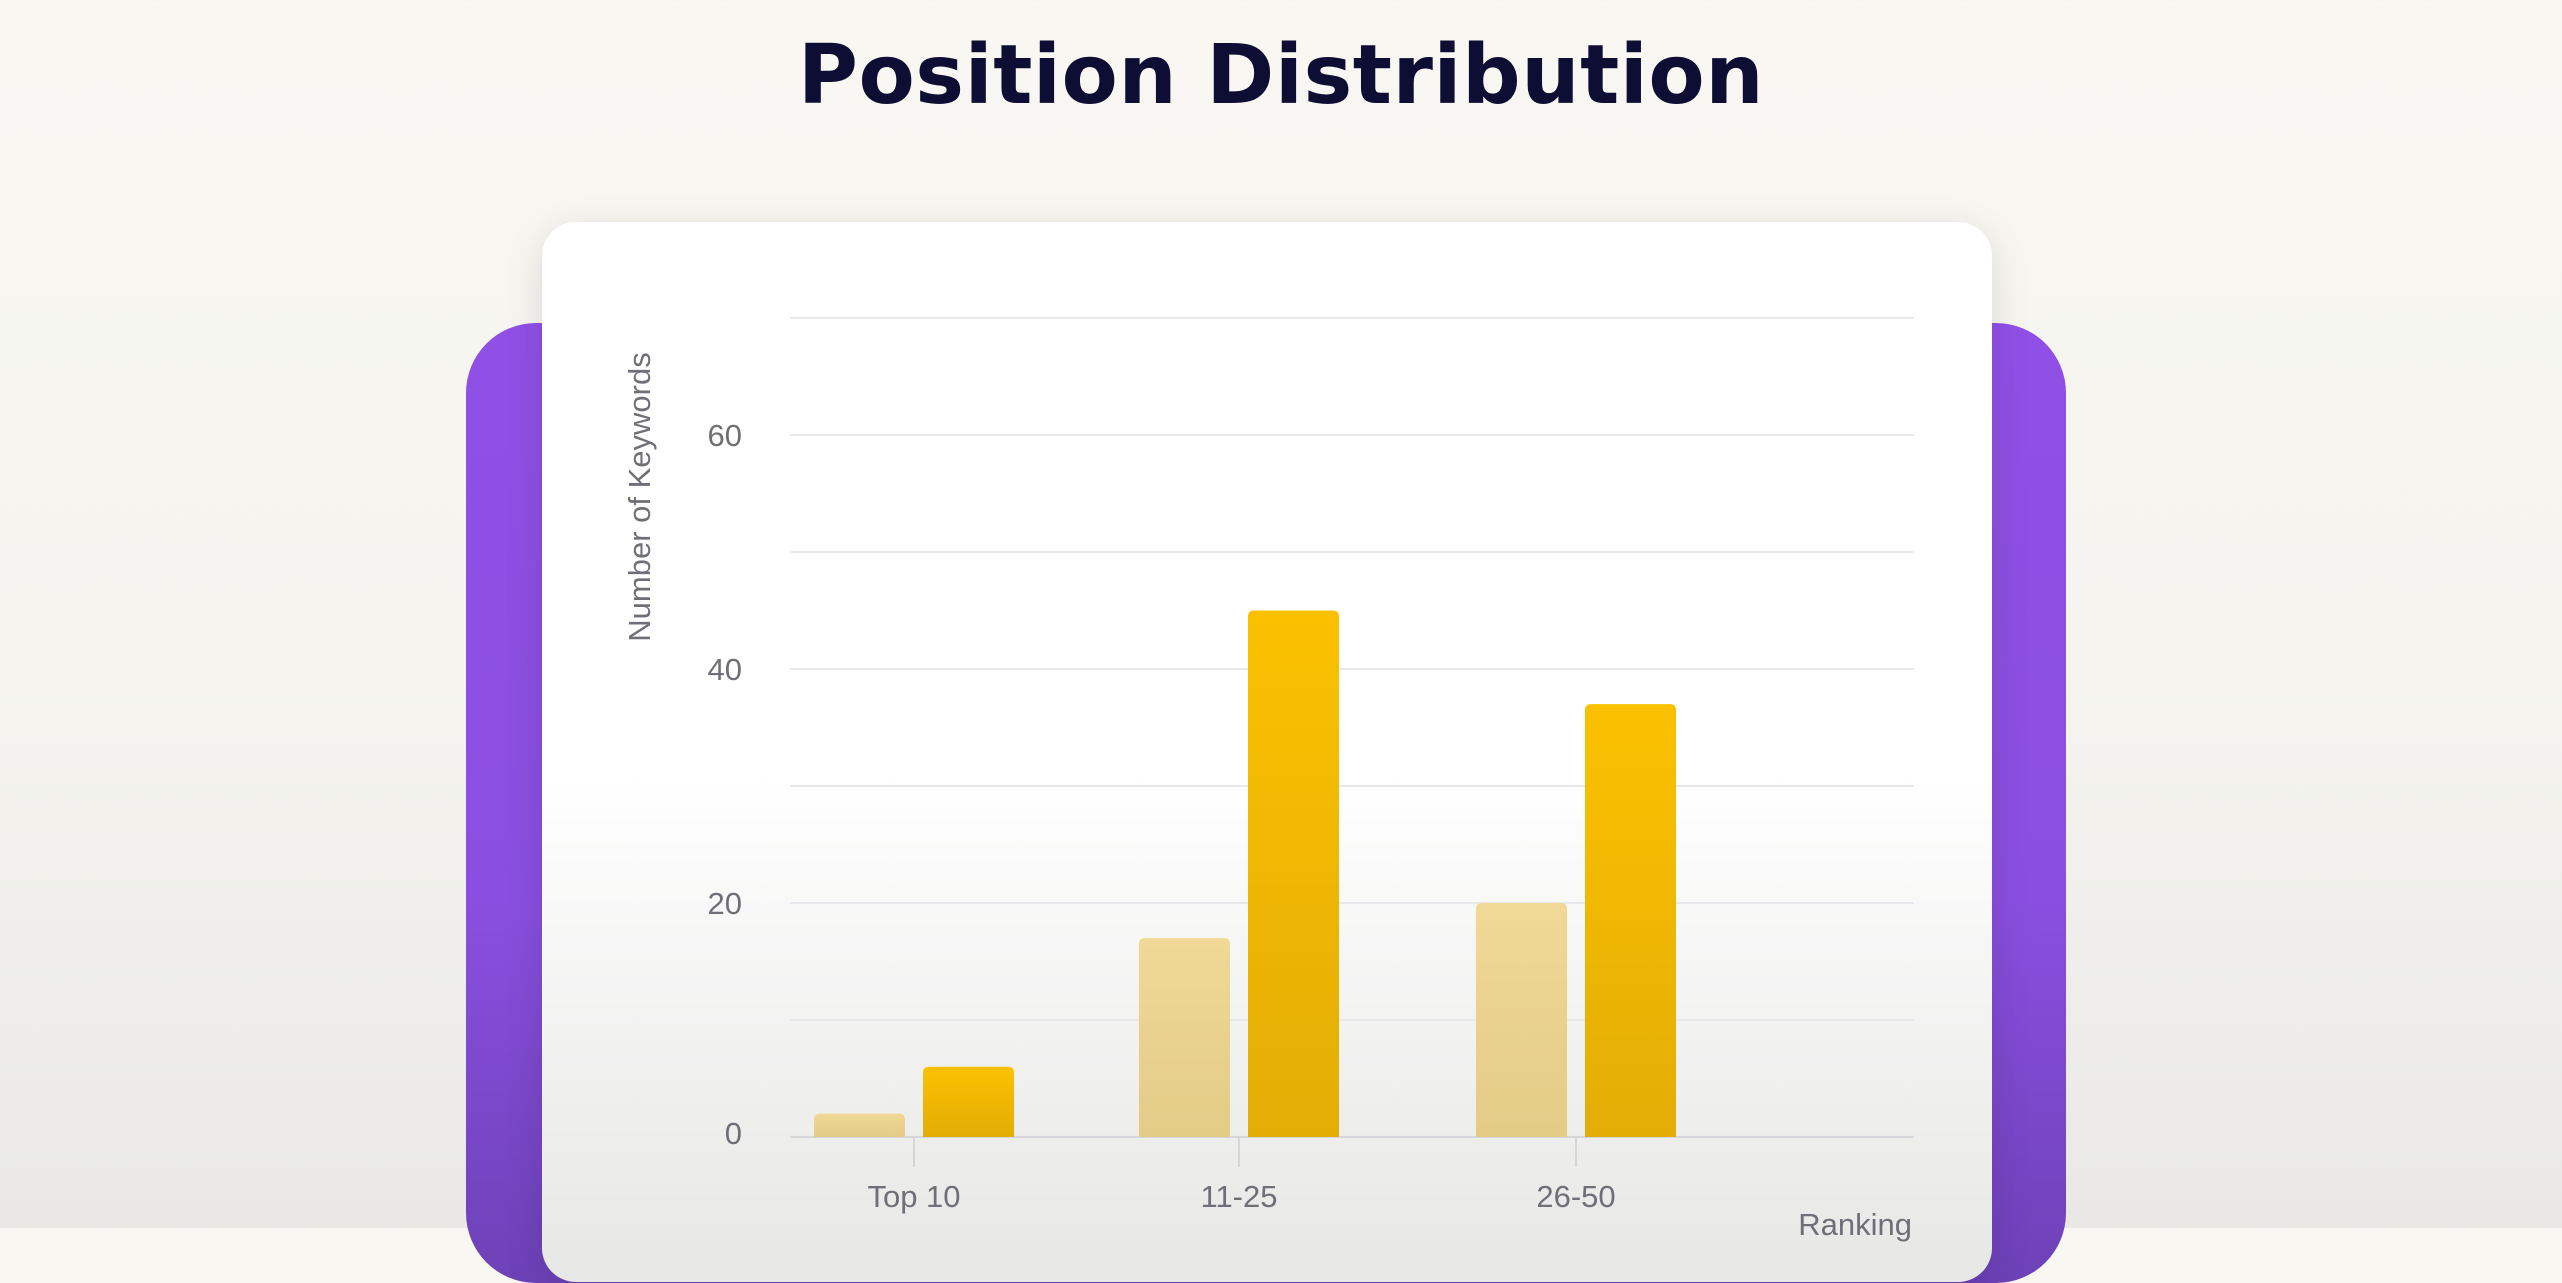 The height and width of the screenshot is (1283, 2562). What do you see at coordinates (1281, 75) in the screenshot?
I see `page-title: Position Distribution` at bounding box center [1281, 75].